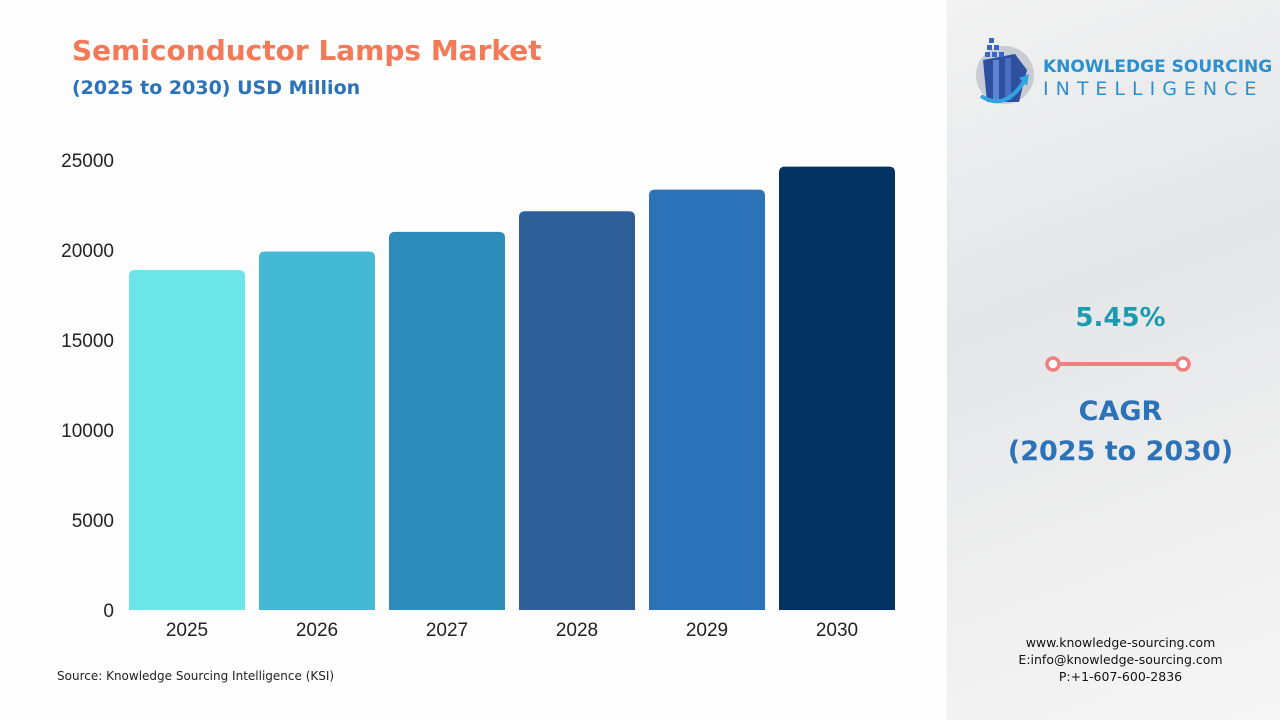 The image size is (1280, 720). I want to click on bar-2025, so click(187, 439).